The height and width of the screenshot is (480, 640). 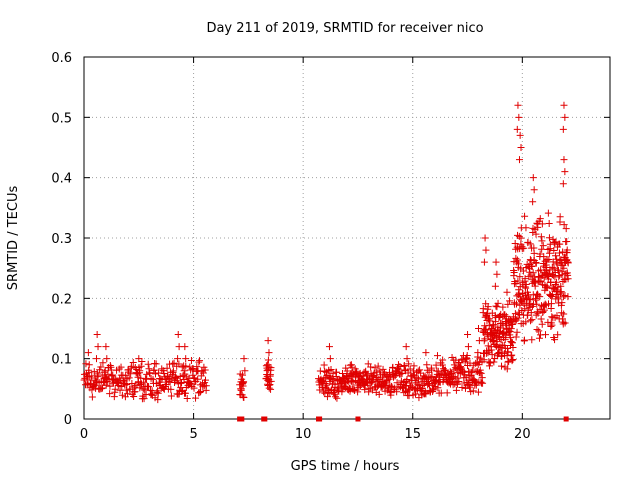 I want to click on y-axis-label: SRMTID / TECUs, so click(x=13, y=238).